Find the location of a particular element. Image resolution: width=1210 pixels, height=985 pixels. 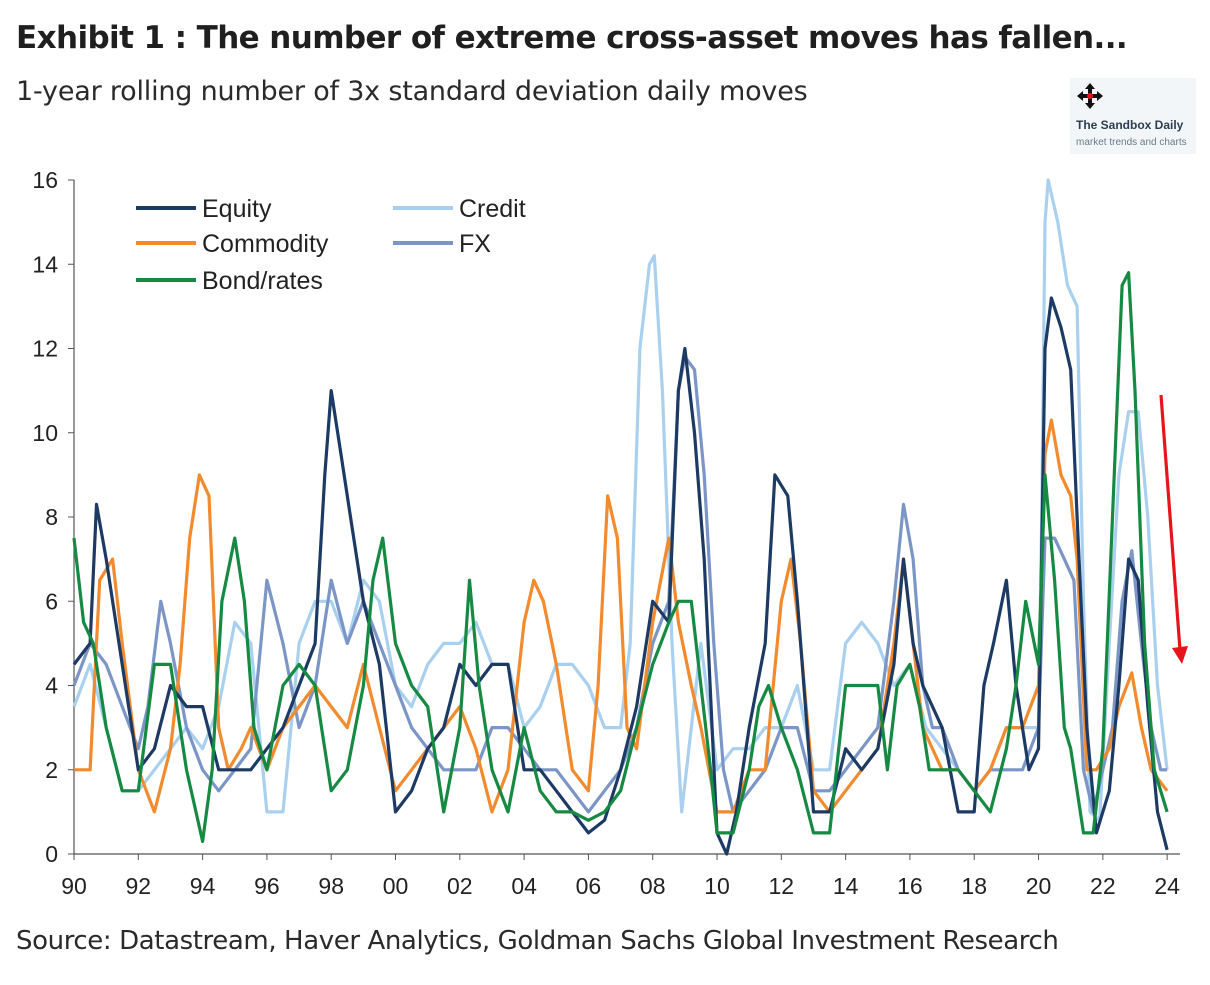

x-tick-label: 96 is located at coordinates (267, 886).